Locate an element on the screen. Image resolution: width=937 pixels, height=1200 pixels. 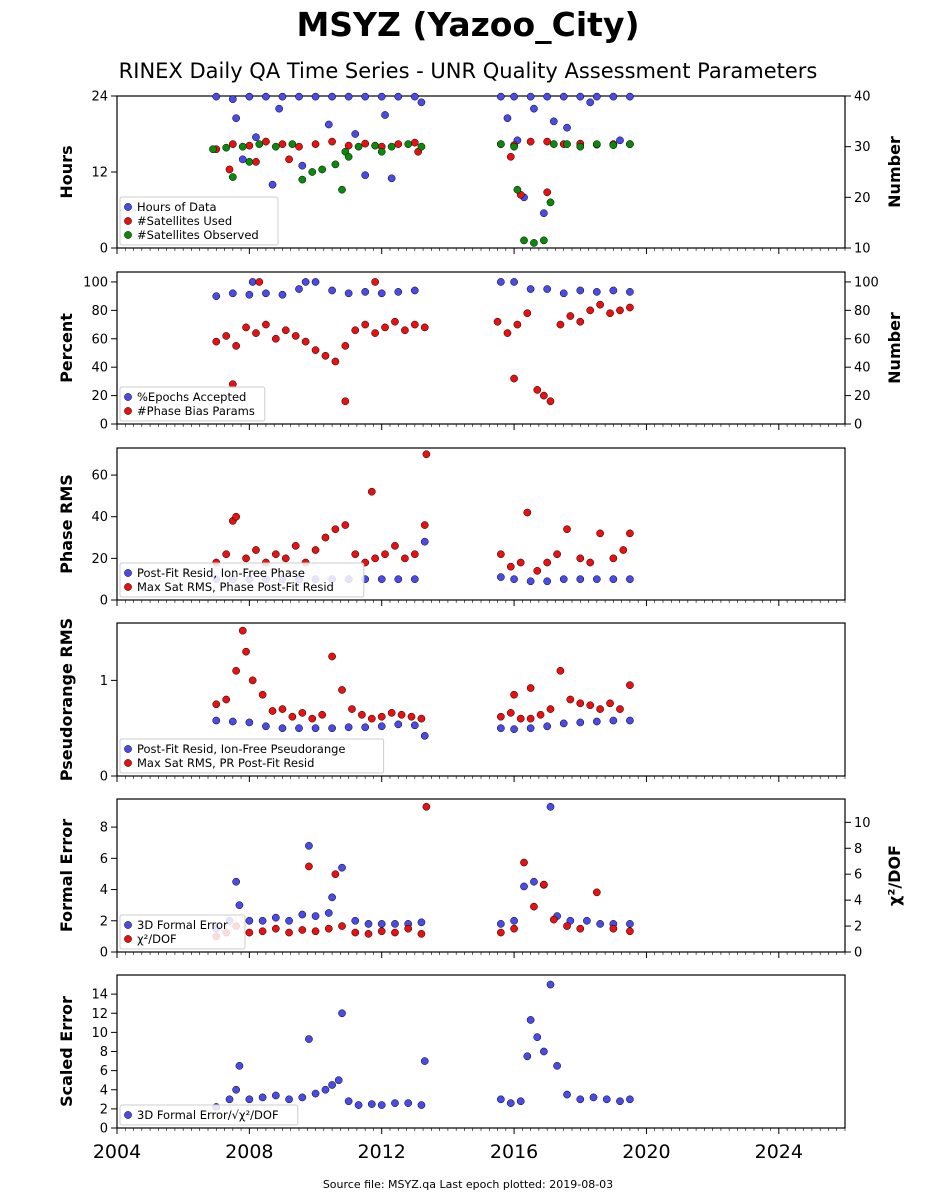
y-tick-label: 60 is located at coordinates (99, 476).